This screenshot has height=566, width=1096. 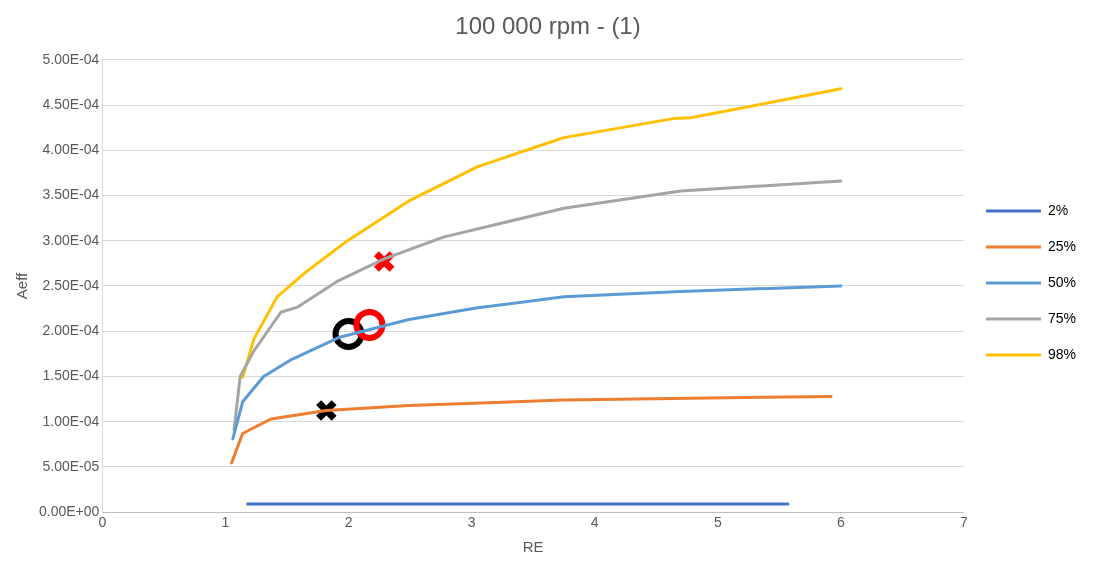 I want to click on x-axis-title: RE, so click(x=533, y=547).